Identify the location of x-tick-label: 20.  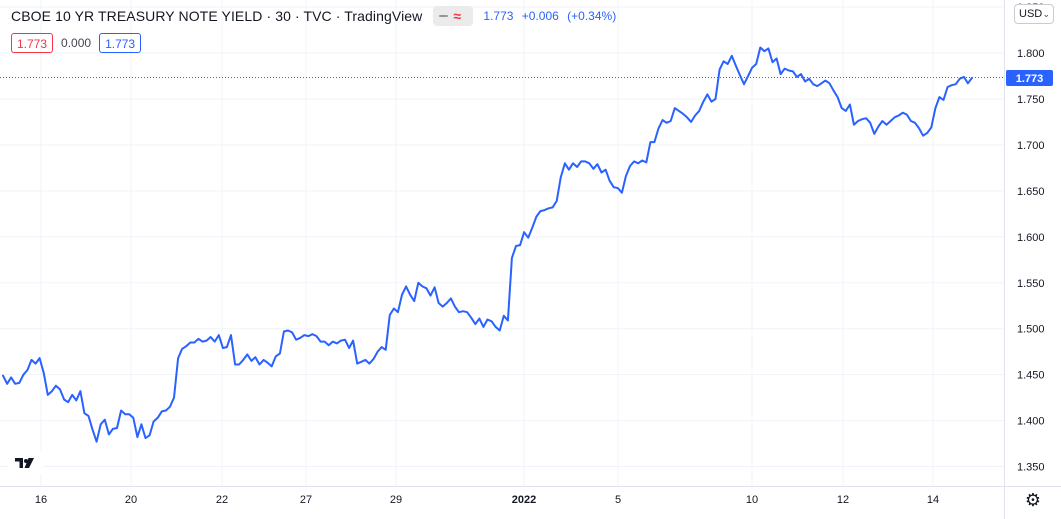
(131, 500).